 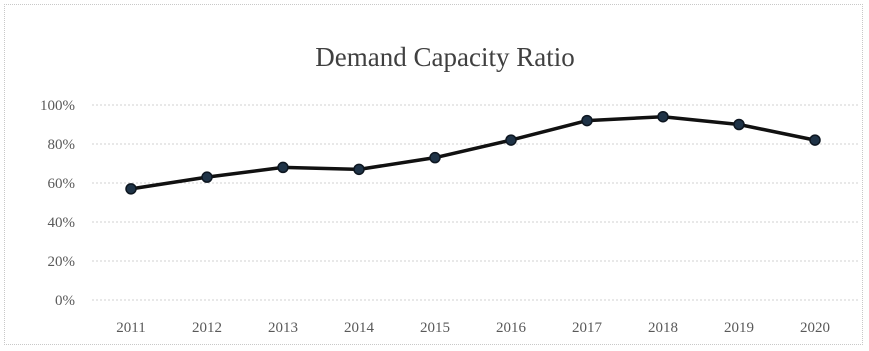 What do you see at coordinates (62, 223) in the screenshot?
I see `y-tick-label: 40%` at bounding box center [62, 223].